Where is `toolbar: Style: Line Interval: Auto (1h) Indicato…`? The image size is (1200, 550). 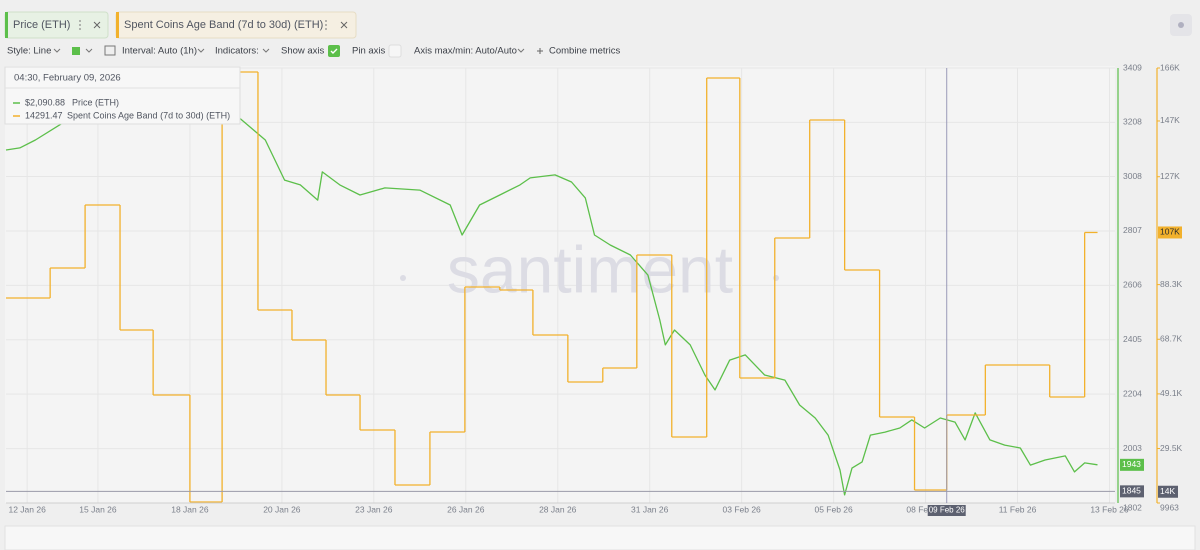 toolbar: Style: Line Interval: Auto (1h) Indicato… is located at coordinates (314, 51).